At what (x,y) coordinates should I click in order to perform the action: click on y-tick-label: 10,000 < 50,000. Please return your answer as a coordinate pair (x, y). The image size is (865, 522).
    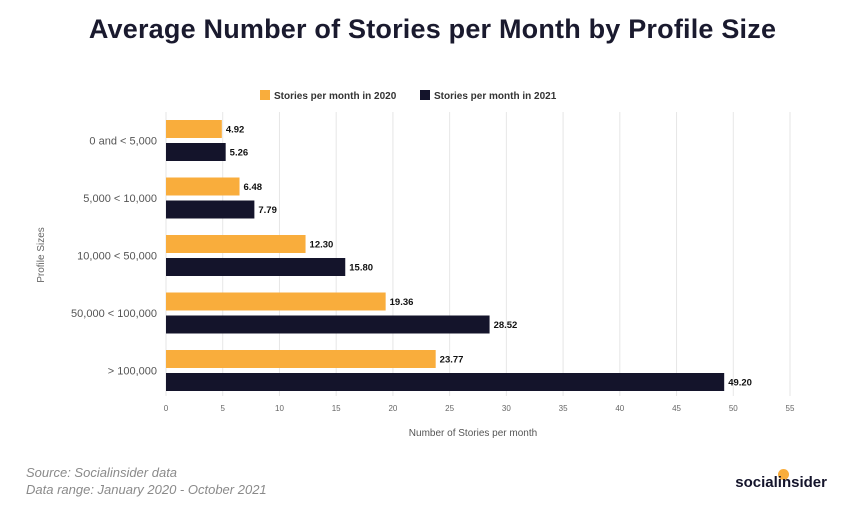
    Looking at the image, I should click on (117, 257).